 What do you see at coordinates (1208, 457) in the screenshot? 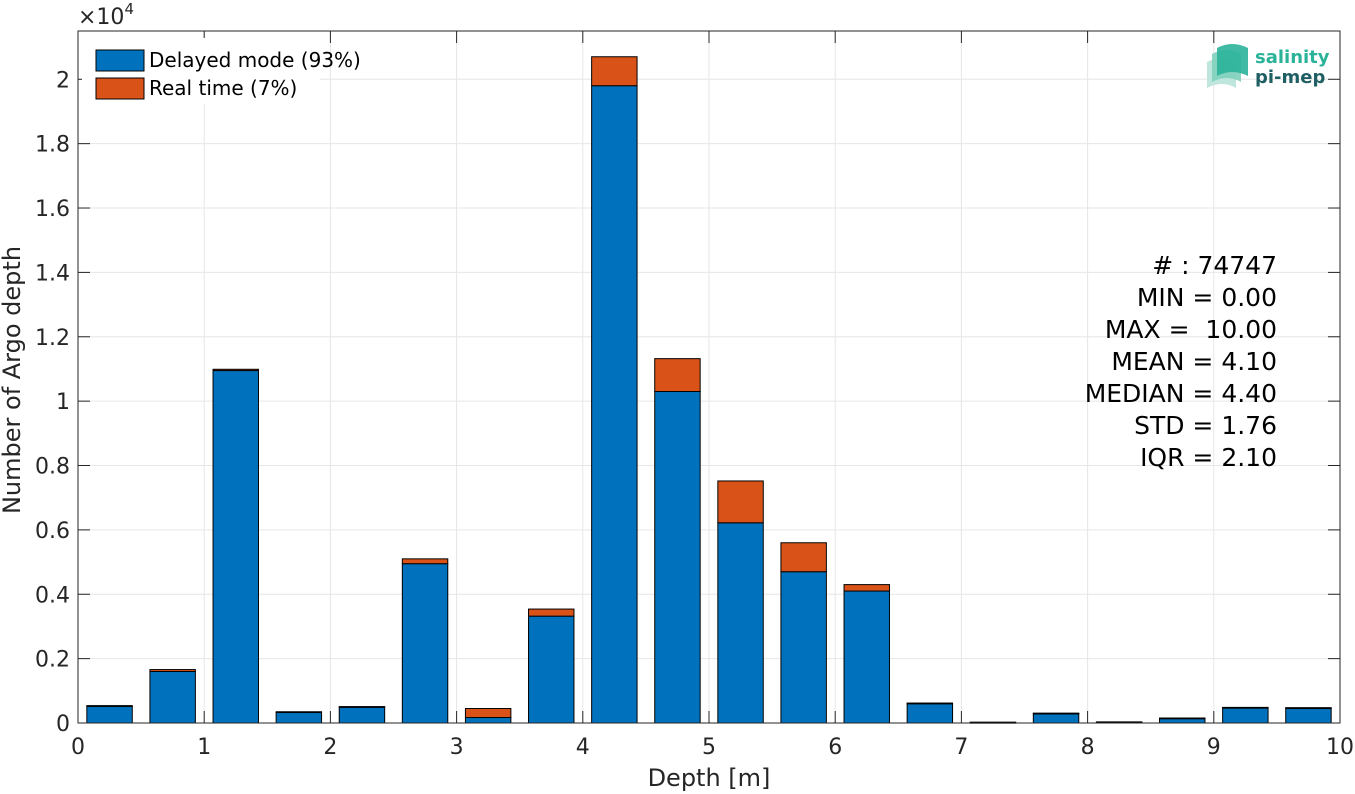
I see `stat-iqr: IQR = 2.10` at bounding box center [1208, 457].